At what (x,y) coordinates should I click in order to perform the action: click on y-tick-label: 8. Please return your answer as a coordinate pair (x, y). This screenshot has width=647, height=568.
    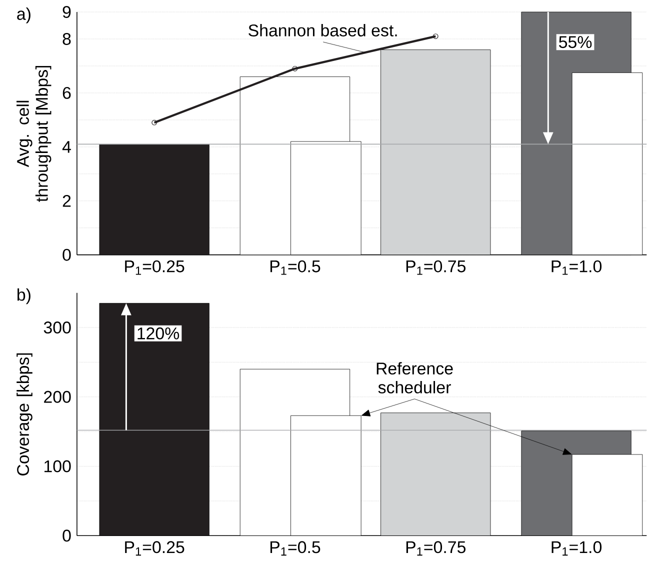
    Looking at the image, I should click on (66, 39).